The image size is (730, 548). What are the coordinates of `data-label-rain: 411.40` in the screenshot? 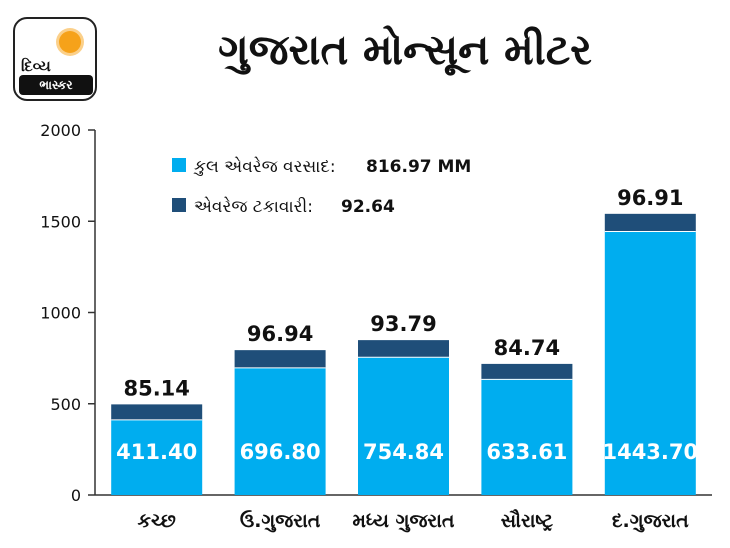 It's located at (156, 452).